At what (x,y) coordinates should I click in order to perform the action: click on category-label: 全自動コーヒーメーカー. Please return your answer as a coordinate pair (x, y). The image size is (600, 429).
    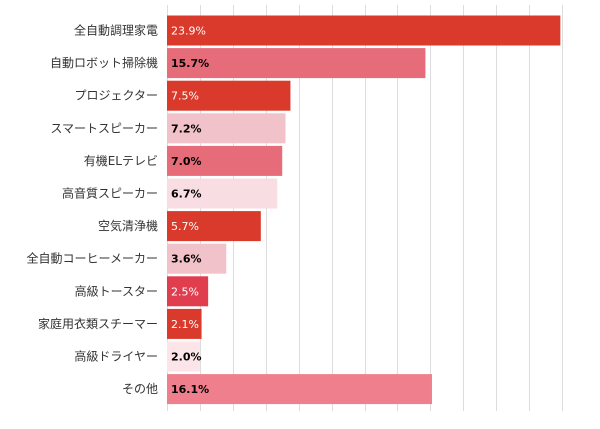
    Looking at the image, I should click on (92, 258).